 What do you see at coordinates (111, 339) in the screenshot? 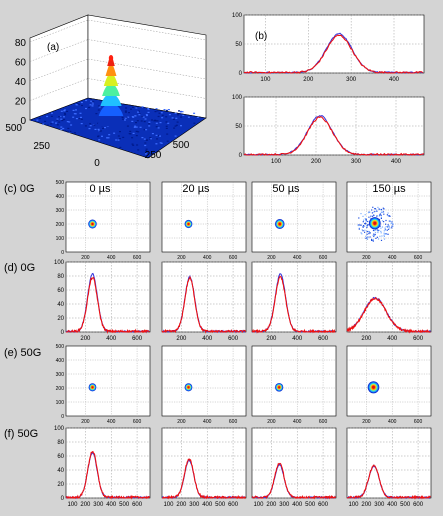
I see `row-d-plot-0-x-tick-label: 400` at bounding box center [111, 339].